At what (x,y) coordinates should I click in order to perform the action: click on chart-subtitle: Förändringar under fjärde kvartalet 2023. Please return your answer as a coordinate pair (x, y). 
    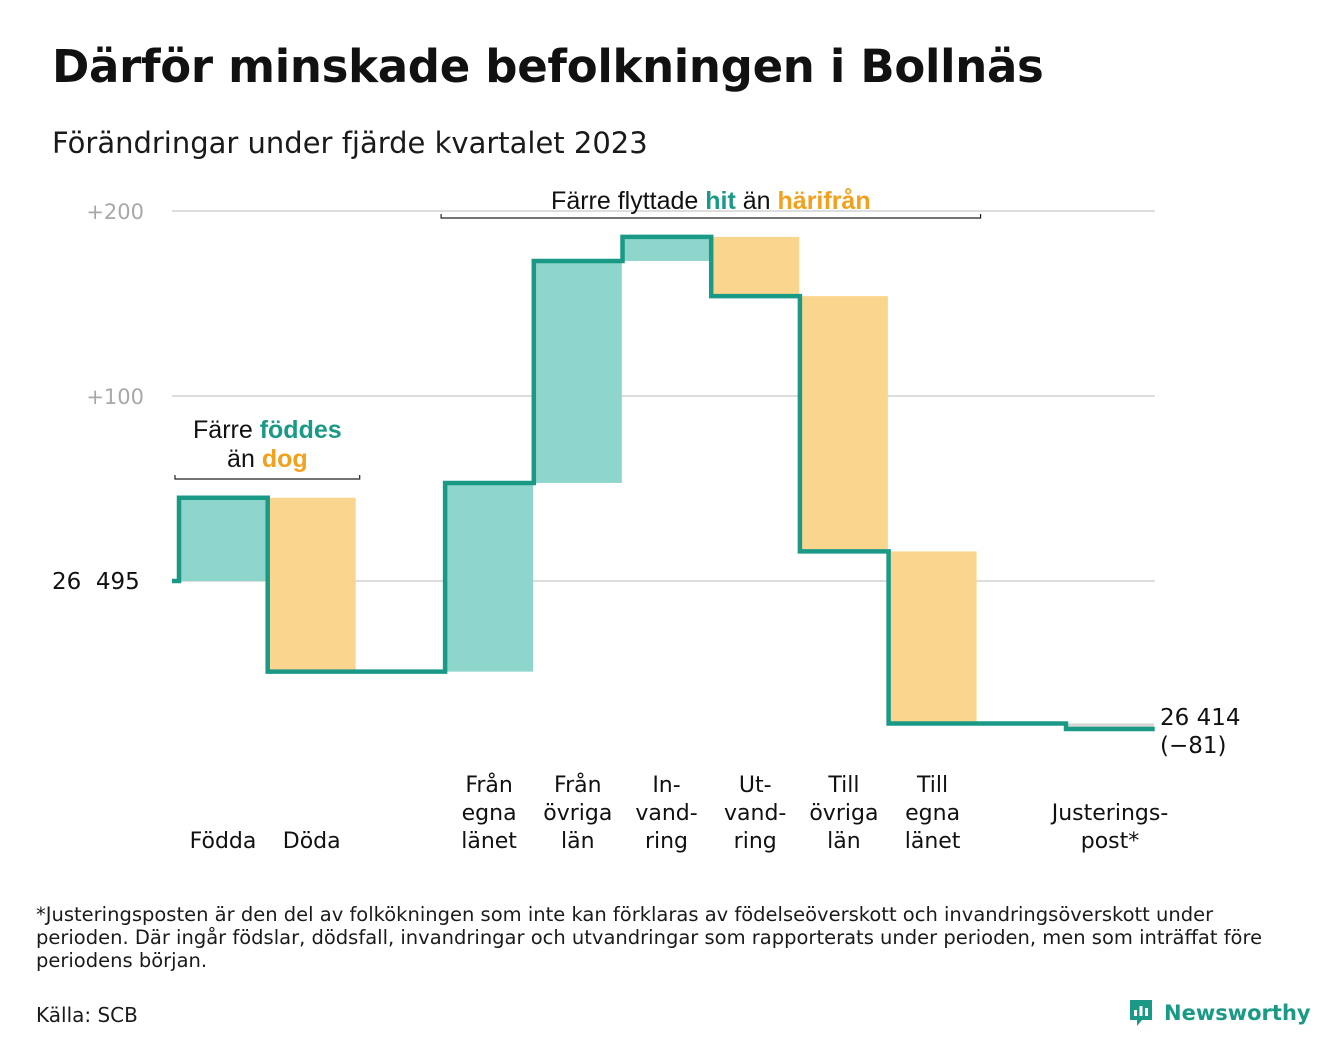
    Looking at the image, I should click on (350, 143).